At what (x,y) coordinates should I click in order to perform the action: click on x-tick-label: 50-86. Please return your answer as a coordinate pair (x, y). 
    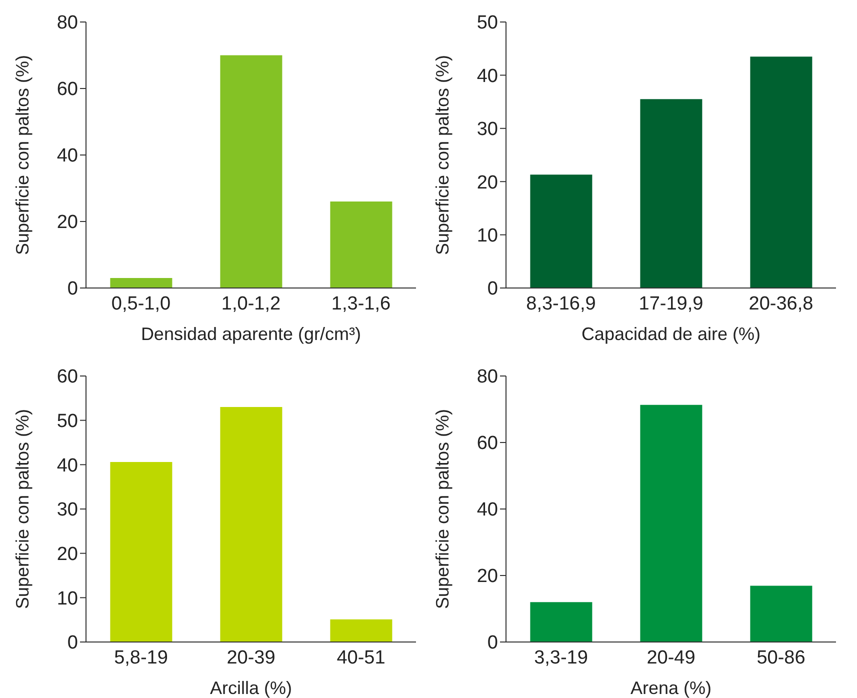
    Looking at the image, I should click on (781, 657).